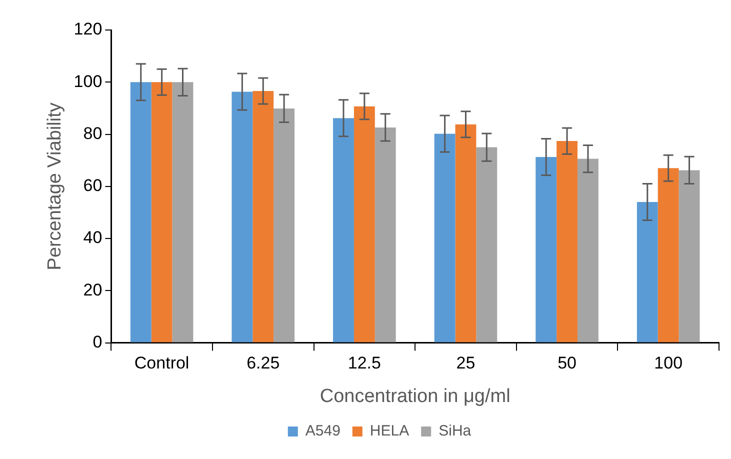 This screenshot has height=459, width=731. What do you see at coordinates (263, 363) in the screenshot?
I see `x-tick-label: 6.25` at bounding box center [263, 363].